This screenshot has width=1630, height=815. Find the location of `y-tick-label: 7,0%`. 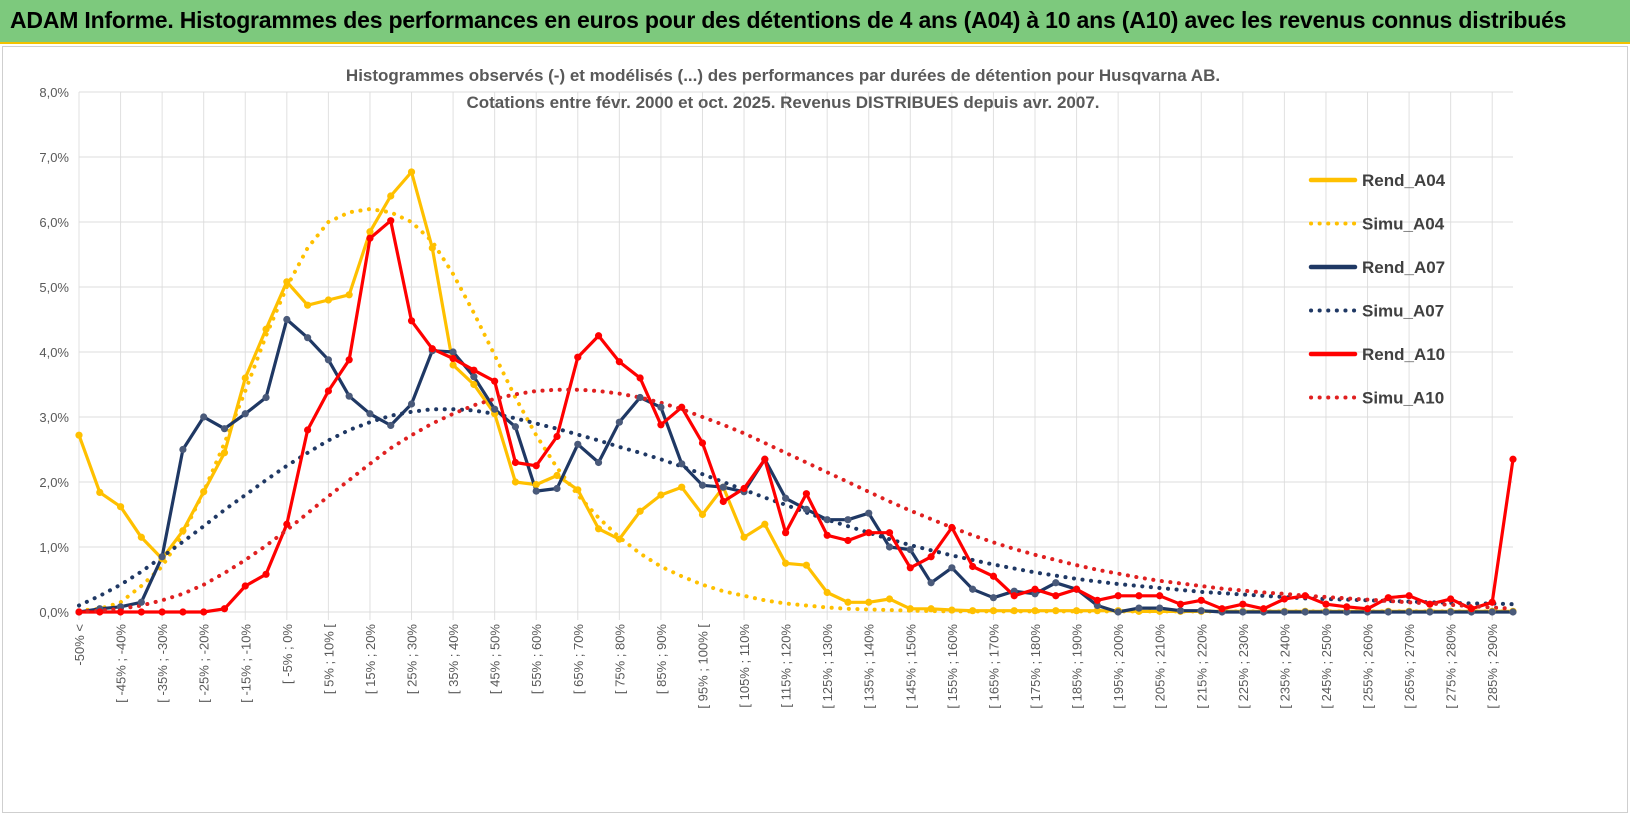

y-tick-label: 7,0% is located at coordinates (54, 157).